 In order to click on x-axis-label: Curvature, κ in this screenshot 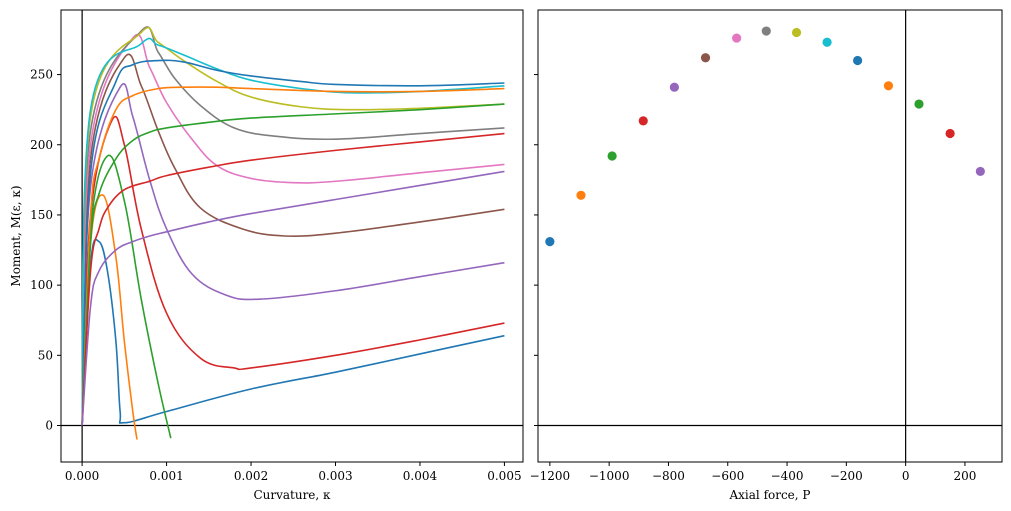, I will do `click(292, 495)`.